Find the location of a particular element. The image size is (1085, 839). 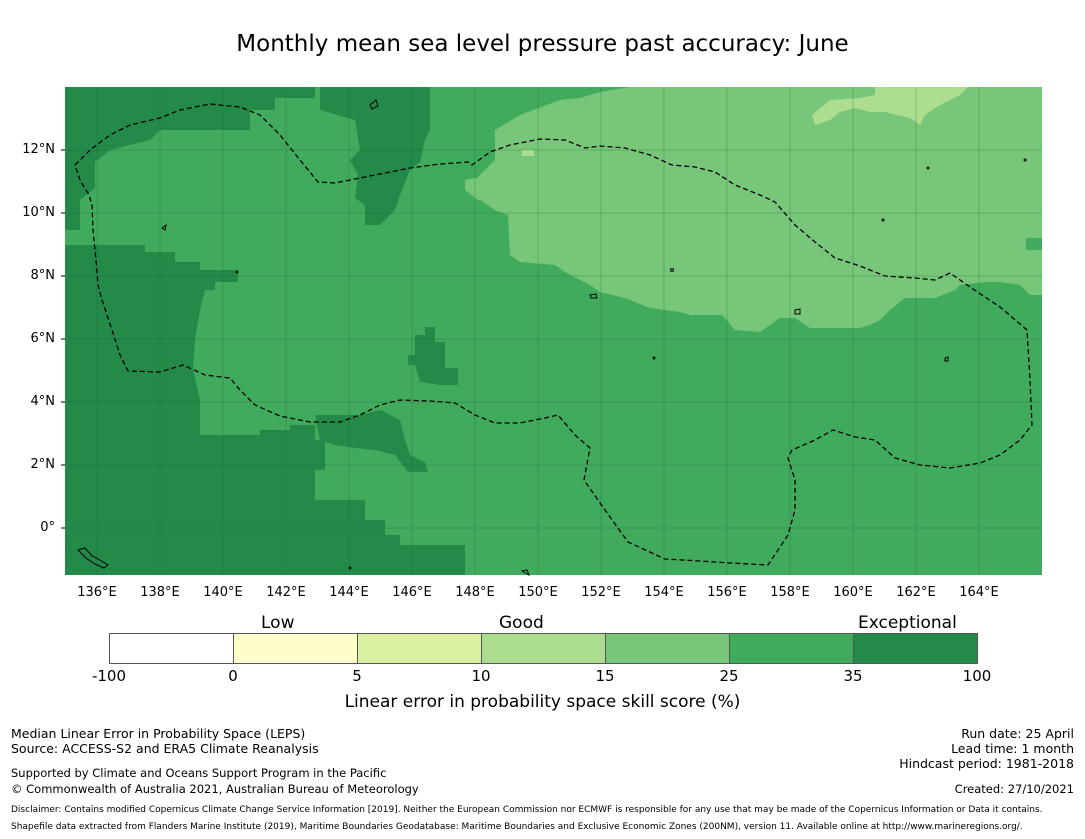

lon-label-154e: 154°E is located at coordinates (664, 592).